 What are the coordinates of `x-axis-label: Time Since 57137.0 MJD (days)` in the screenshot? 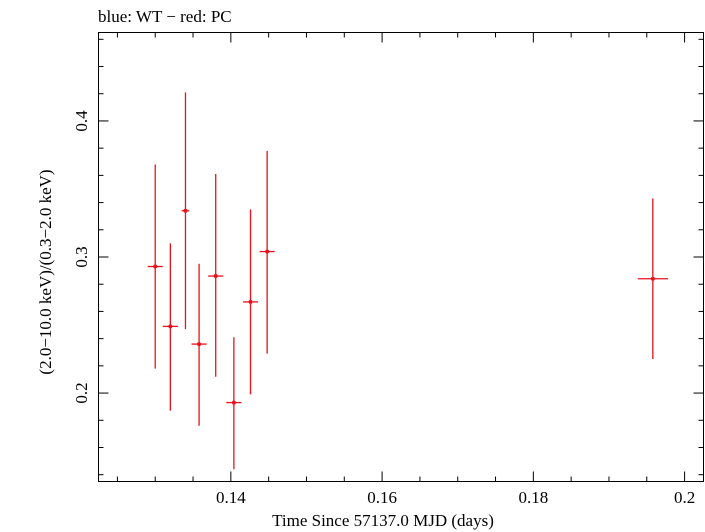 It's located at (383, 520).